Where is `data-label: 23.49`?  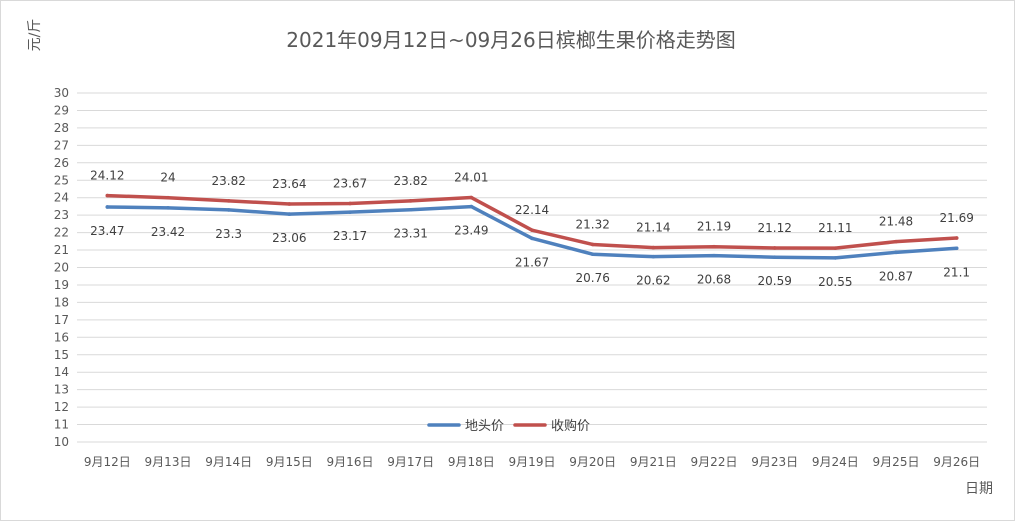 data-label: 23.49 is located at coordinates (471, 231).